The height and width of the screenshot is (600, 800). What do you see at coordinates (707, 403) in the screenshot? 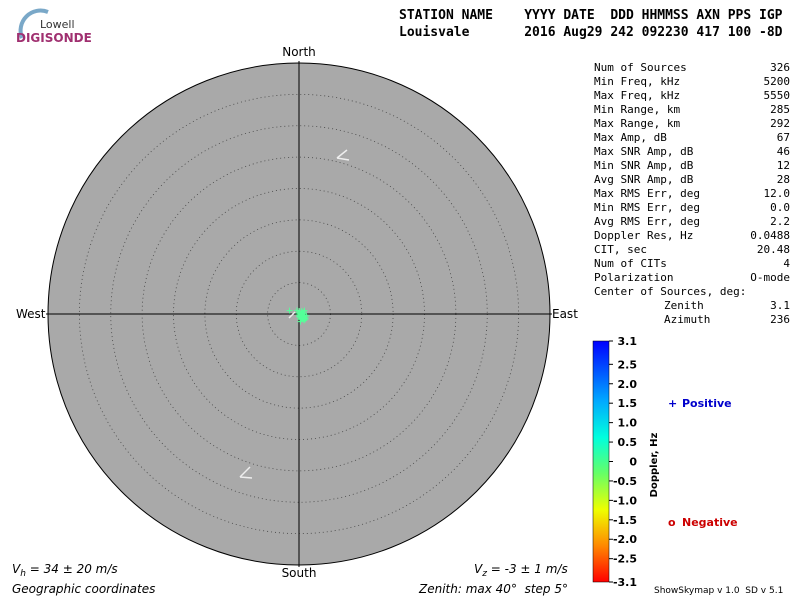
I see `positive-label: Positive` at bounding box center [707, 403].